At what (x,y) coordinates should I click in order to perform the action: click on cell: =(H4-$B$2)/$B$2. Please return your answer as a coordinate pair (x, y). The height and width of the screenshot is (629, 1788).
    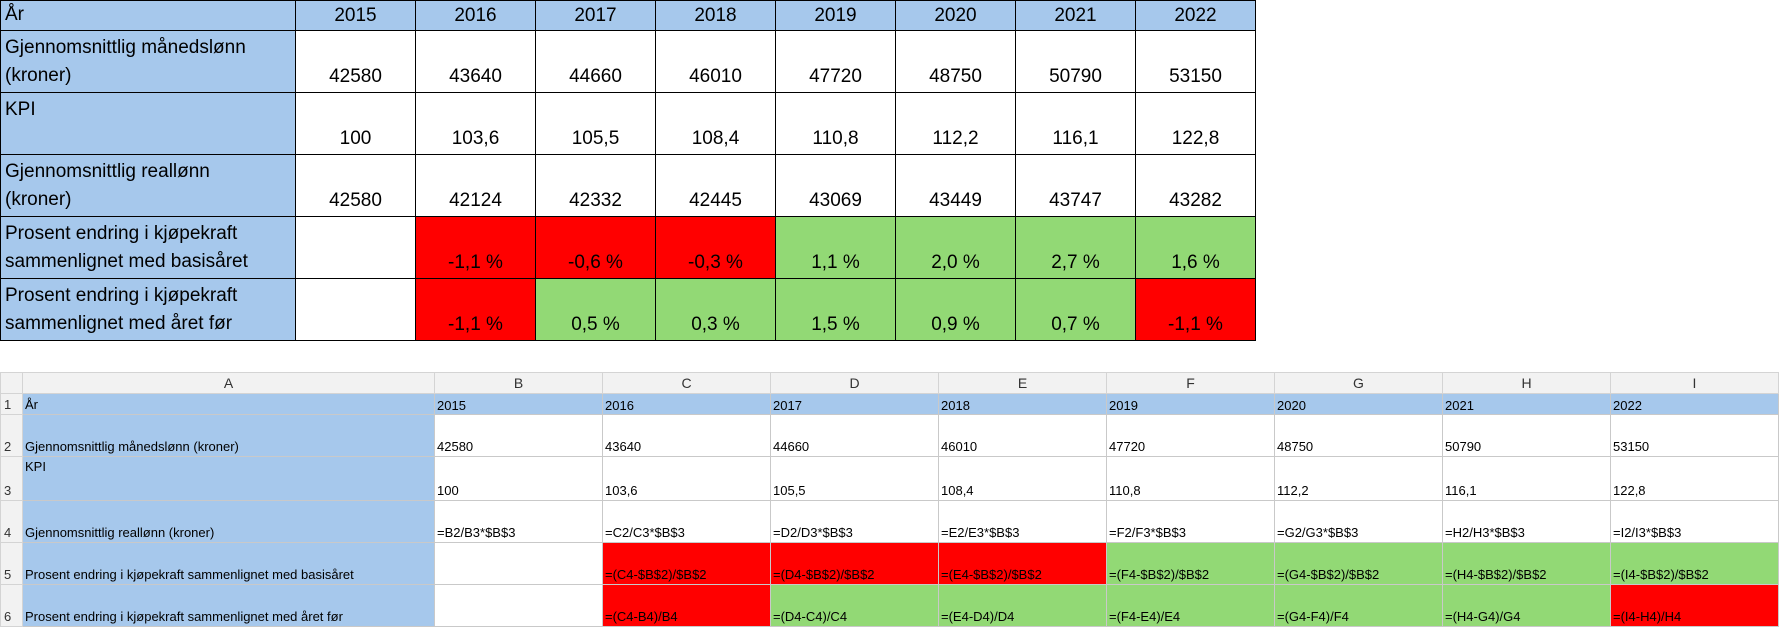
    Looking at the image, I should click on (1526, 563).